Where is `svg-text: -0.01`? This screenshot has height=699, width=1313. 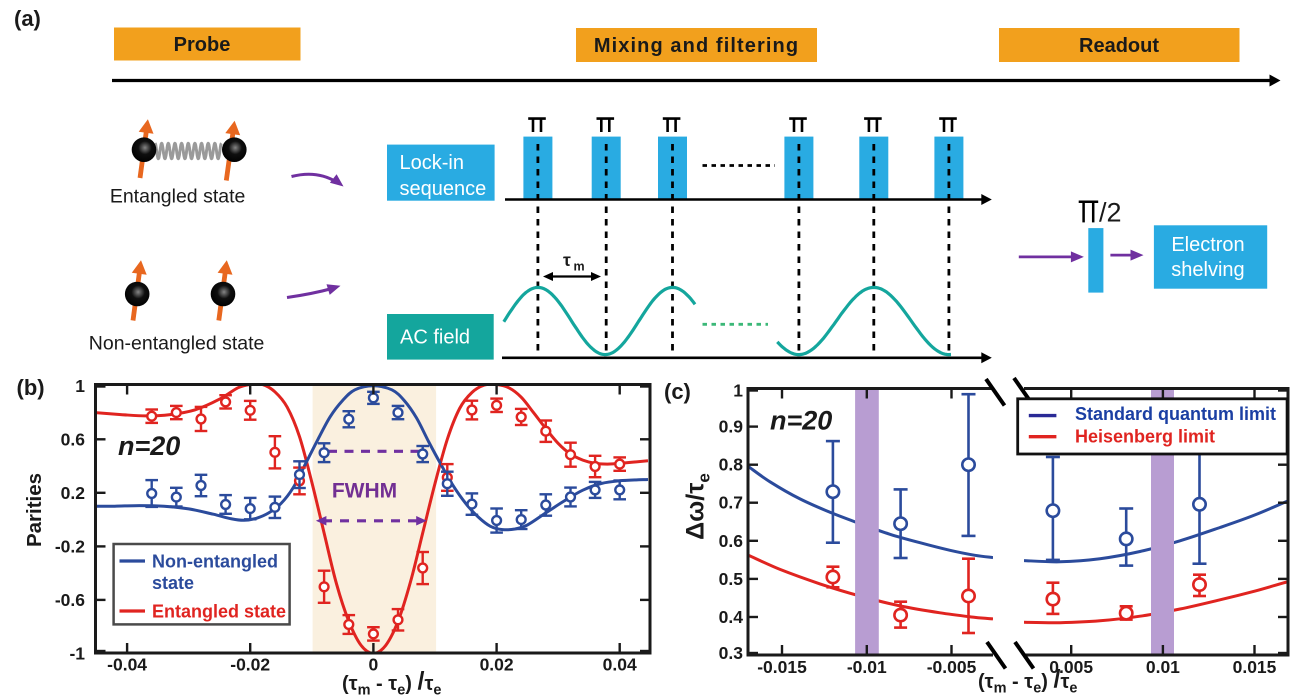
svg-text: -0.01 is located at coordinates (867, 667).